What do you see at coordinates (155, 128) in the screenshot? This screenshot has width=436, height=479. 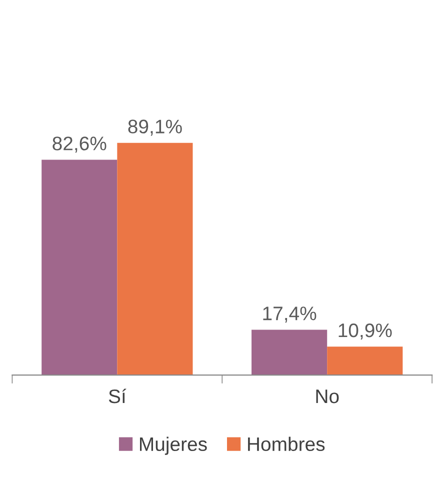 I see `data-label: 89,1%` at bounding box center [155, 128].